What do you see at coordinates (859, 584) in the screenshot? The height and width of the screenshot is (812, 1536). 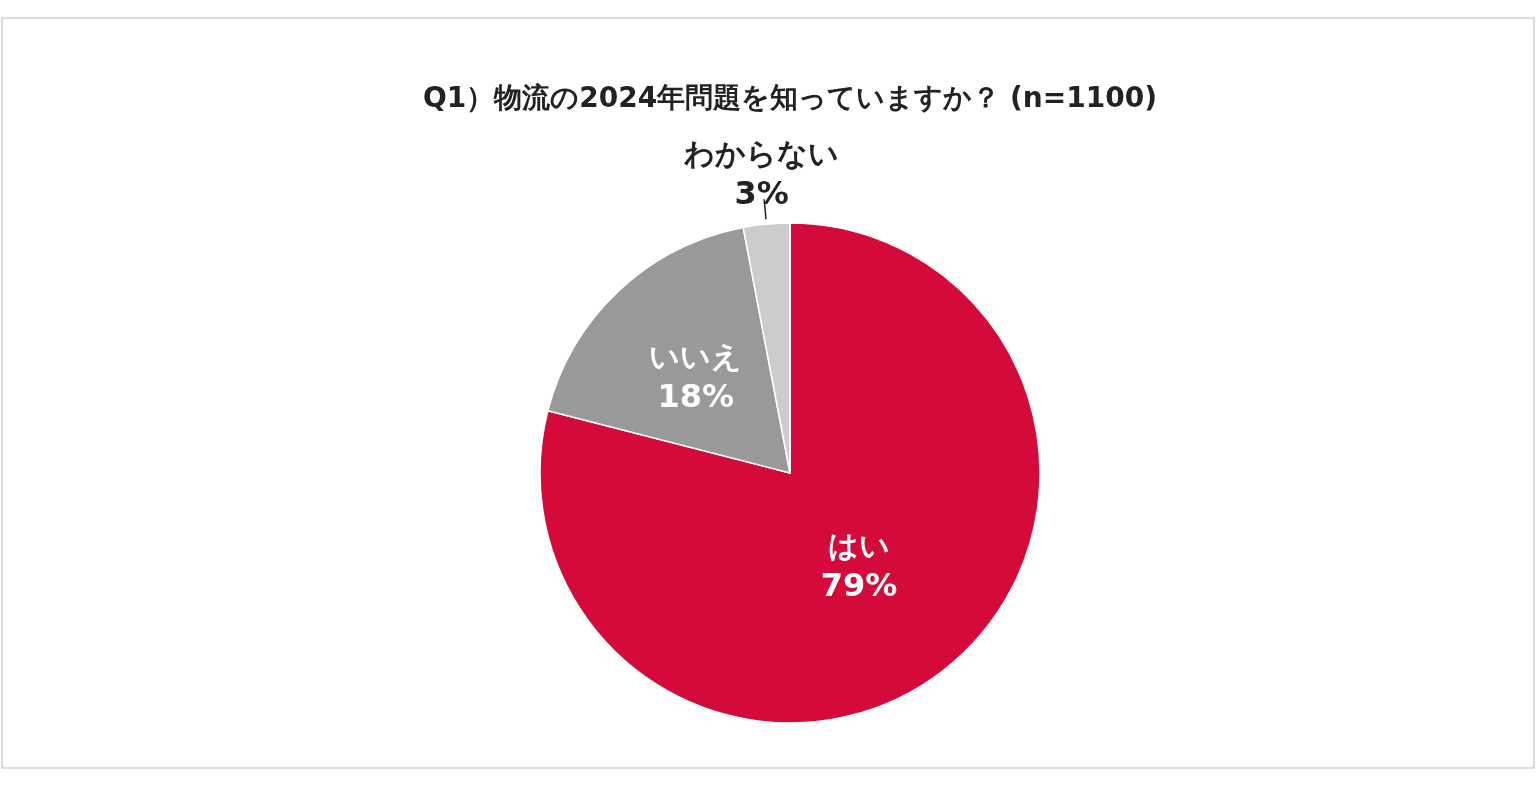 I see `data-label: 79%` at bounding box center [859, 584].